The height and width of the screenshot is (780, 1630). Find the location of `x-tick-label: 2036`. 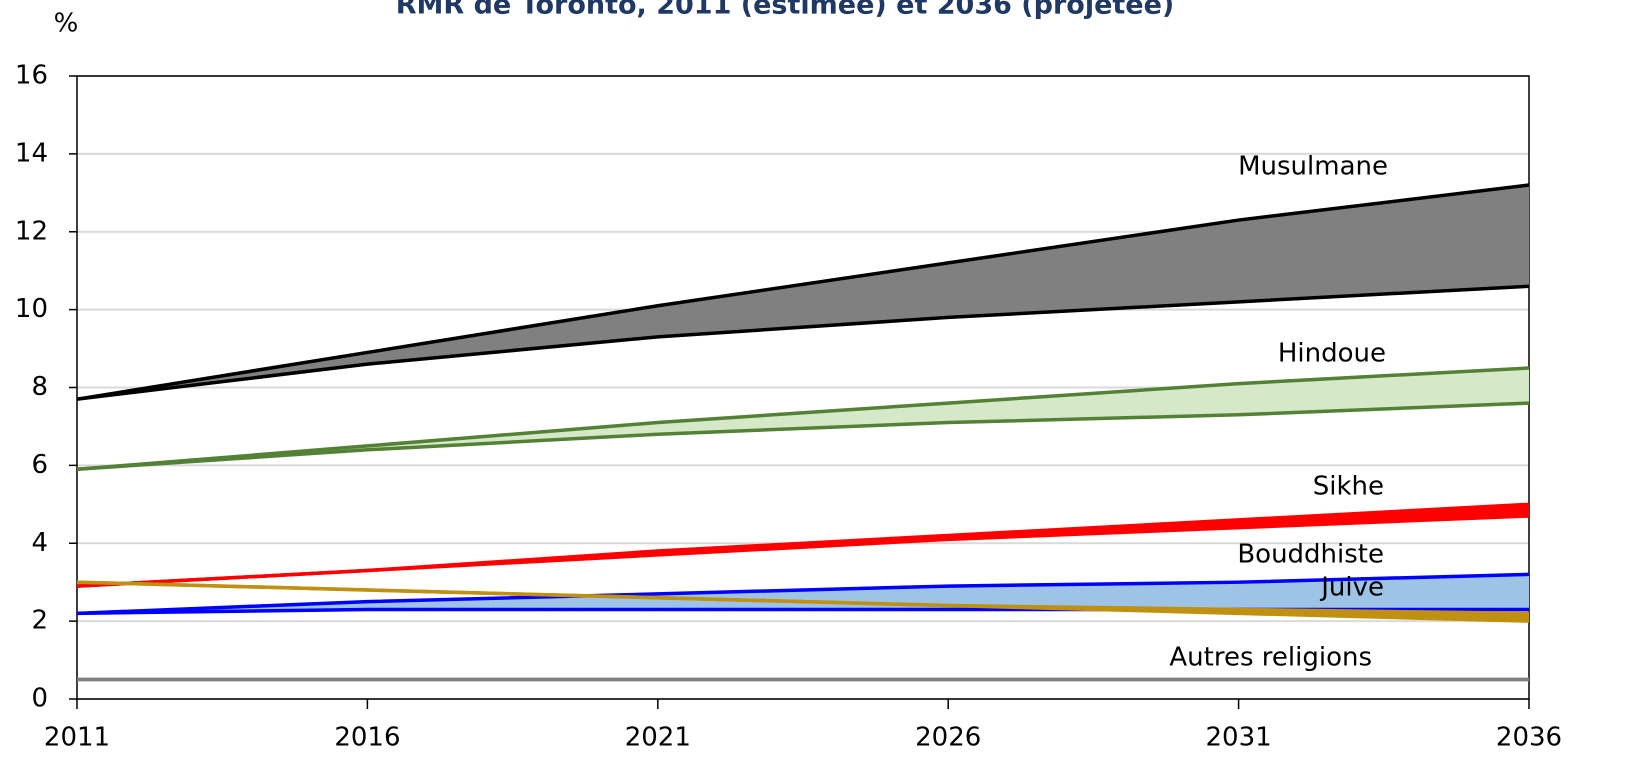

x-tick-label: 2036 is located at coordinates (1529, 738).